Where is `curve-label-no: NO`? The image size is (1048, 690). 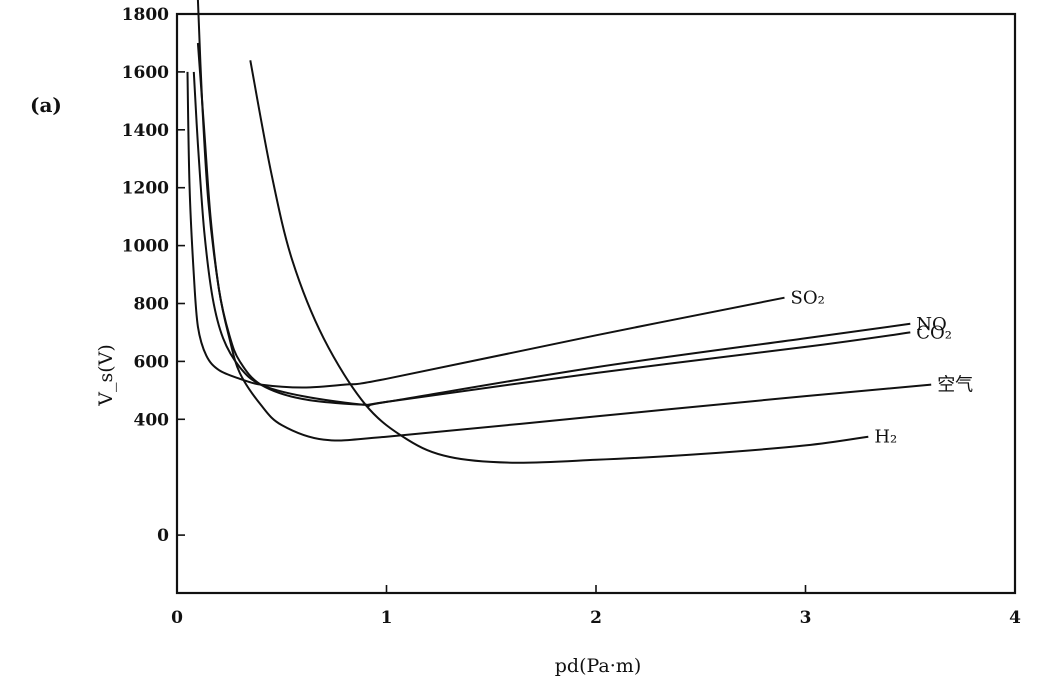 curve-label-no: NO is located at coordinates (931, 324).